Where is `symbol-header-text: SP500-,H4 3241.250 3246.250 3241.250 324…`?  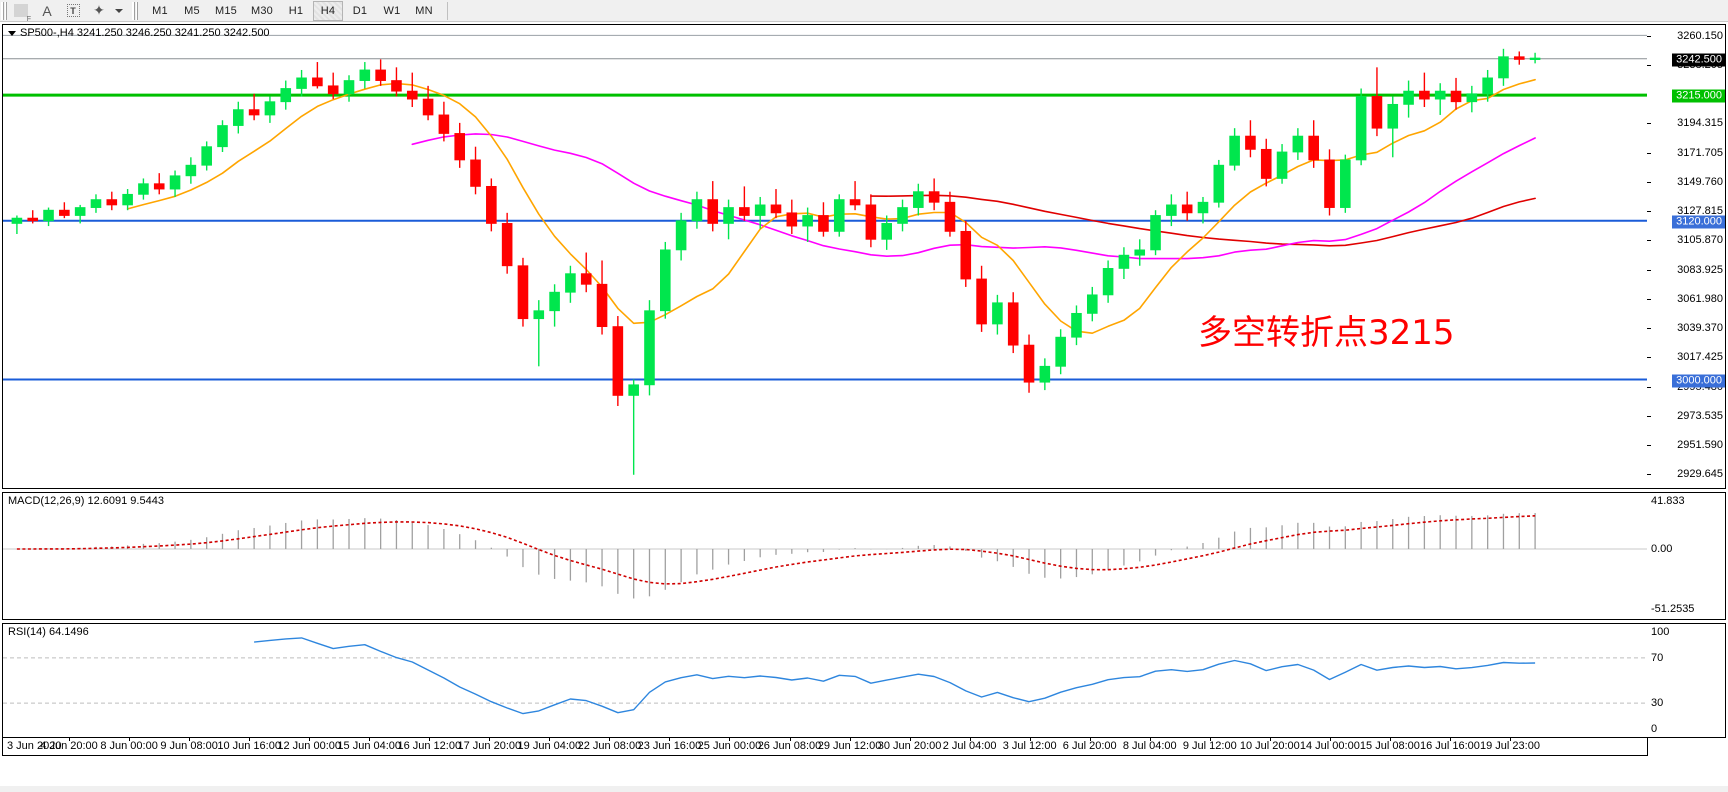
symbol-header-text: SP500-,H4 3241.250 3246.250 3241.250 324… is located at coordinates (145, 33).